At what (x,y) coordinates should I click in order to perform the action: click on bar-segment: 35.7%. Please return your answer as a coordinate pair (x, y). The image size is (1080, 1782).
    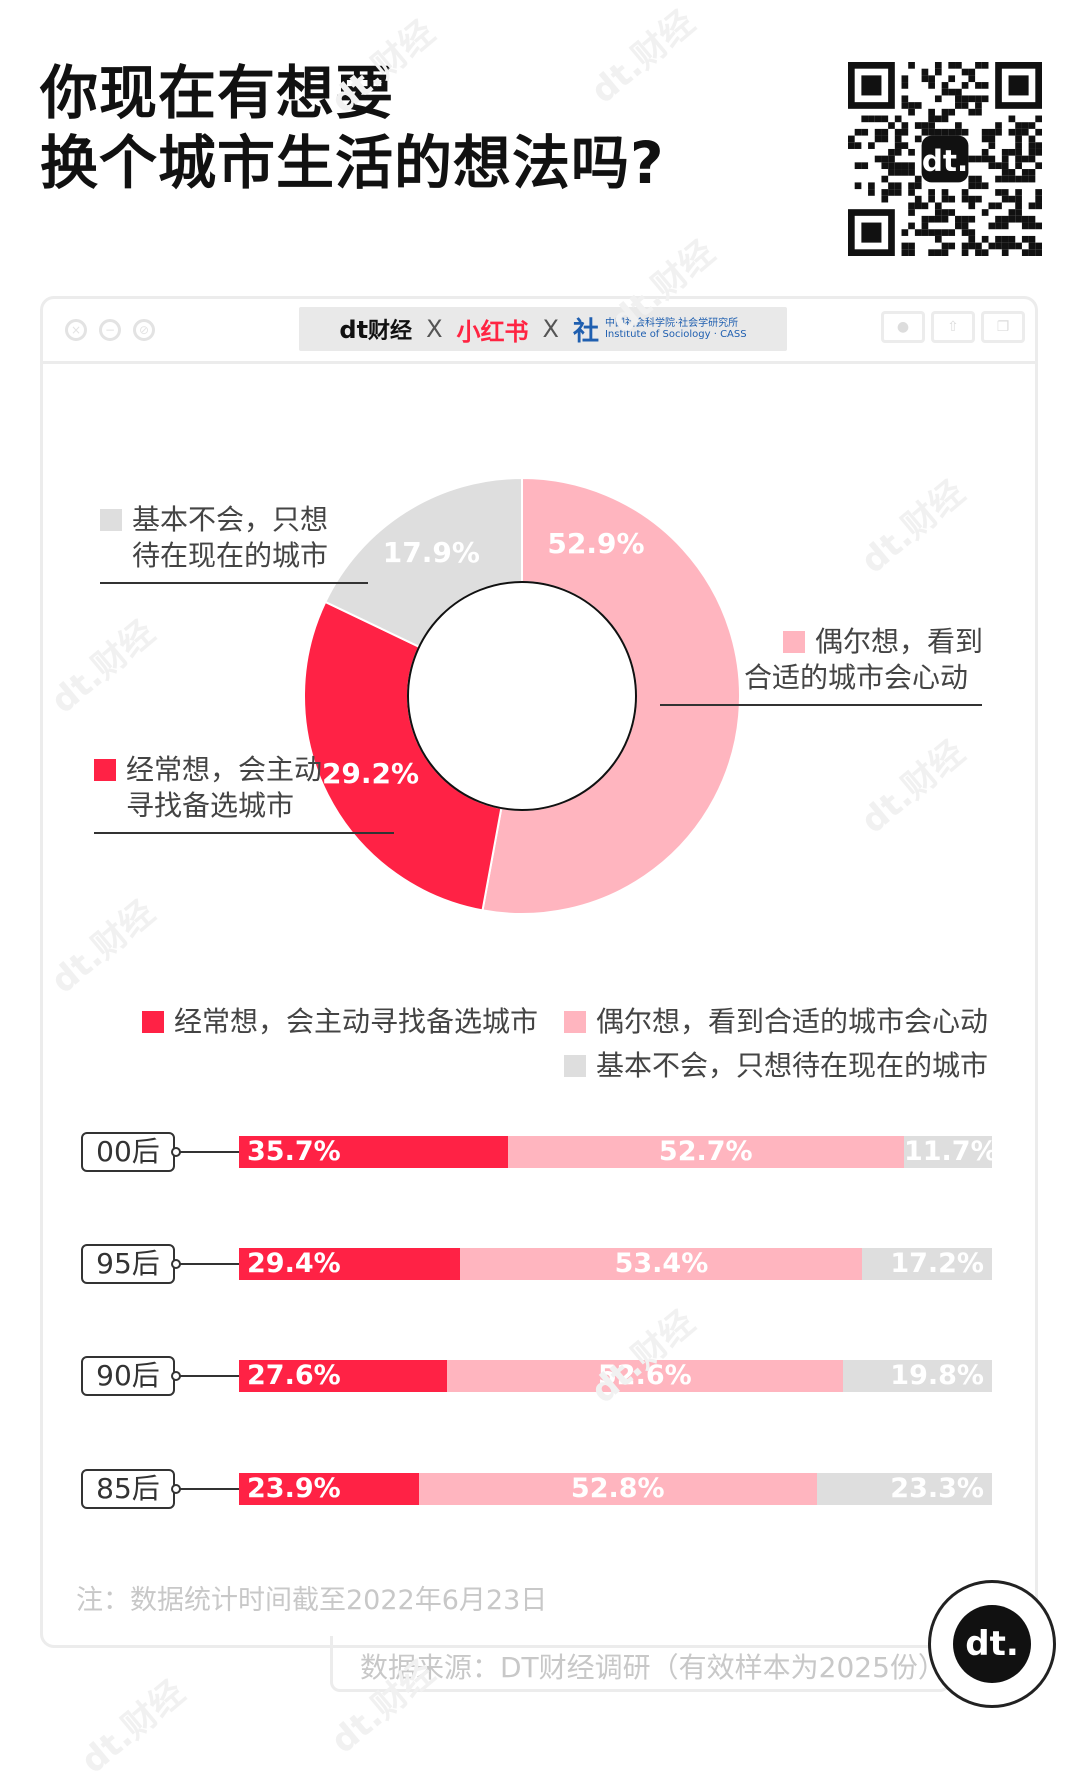
    Looking at the image, I should click on (373, 1152).